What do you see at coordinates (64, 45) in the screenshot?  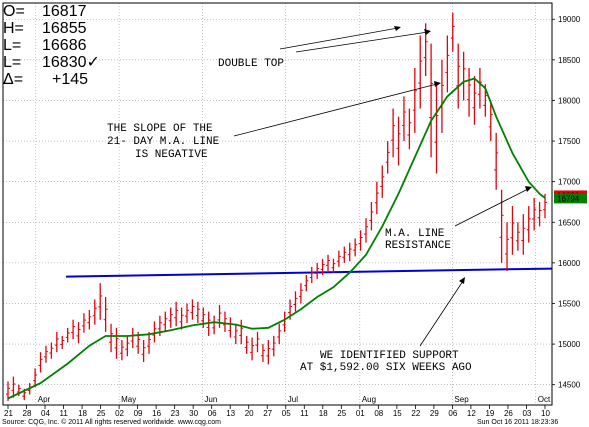 I see `low-value: 16686` at bounding box center [64, 45].